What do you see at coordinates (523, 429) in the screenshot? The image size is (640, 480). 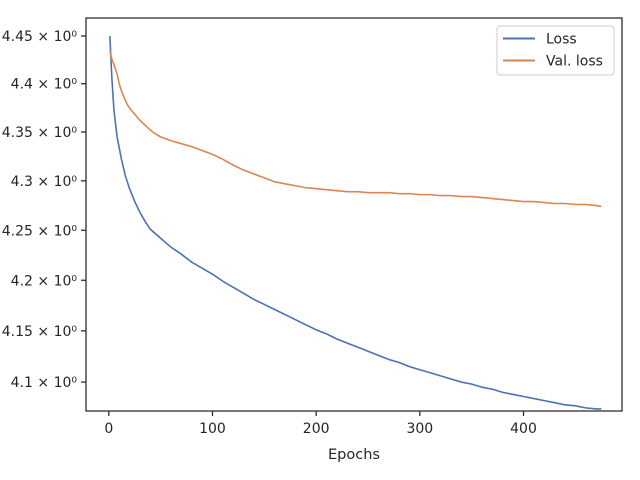 I see `x-tick-label: 400` at bounding box center [523, 429].